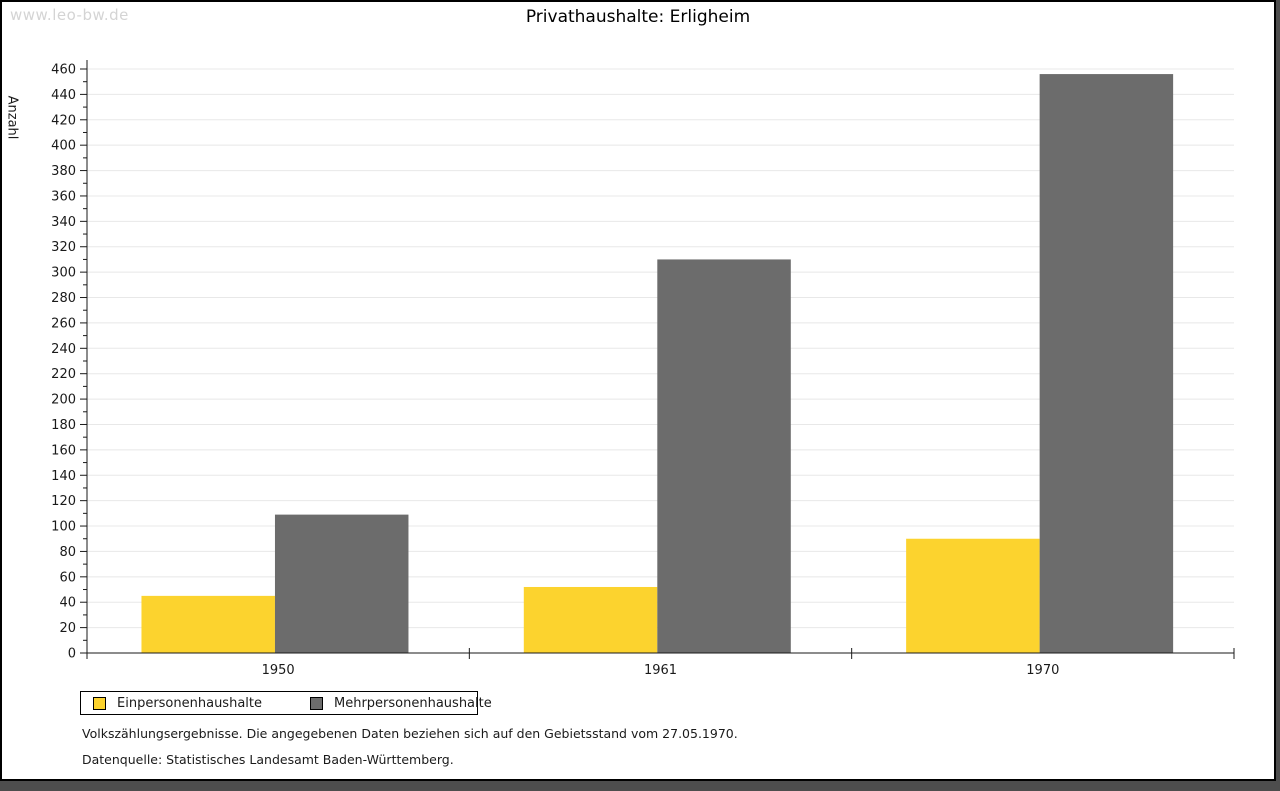 The height and width of the screenshot is (791, 1280). I want to click on legend-item-mehrpersonenhaushalte: Mehrpersonenhaushalte, so click(401, 703).